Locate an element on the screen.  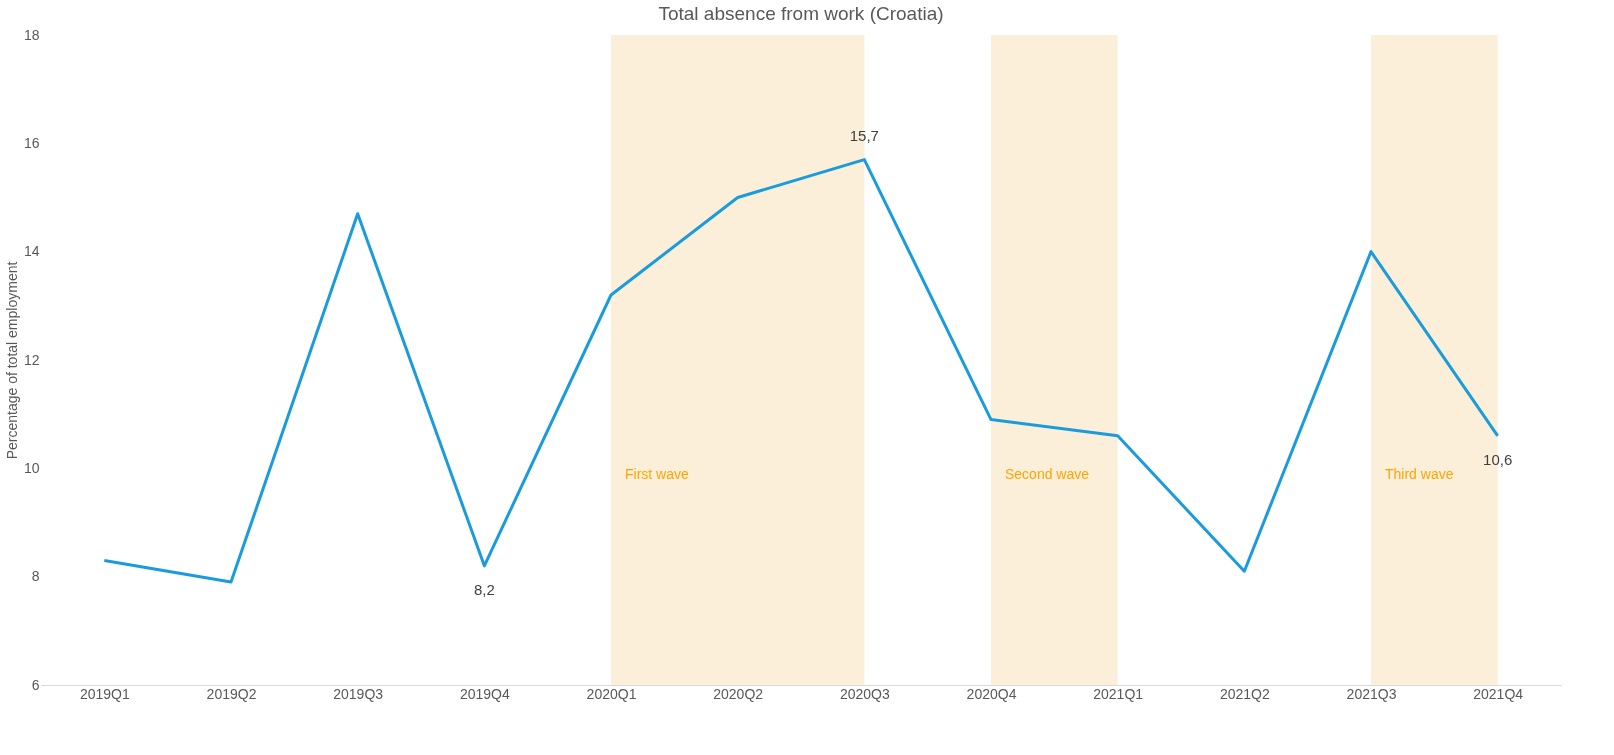
x-tick-label: 2019Q2 is located at coordinates (231, 693).